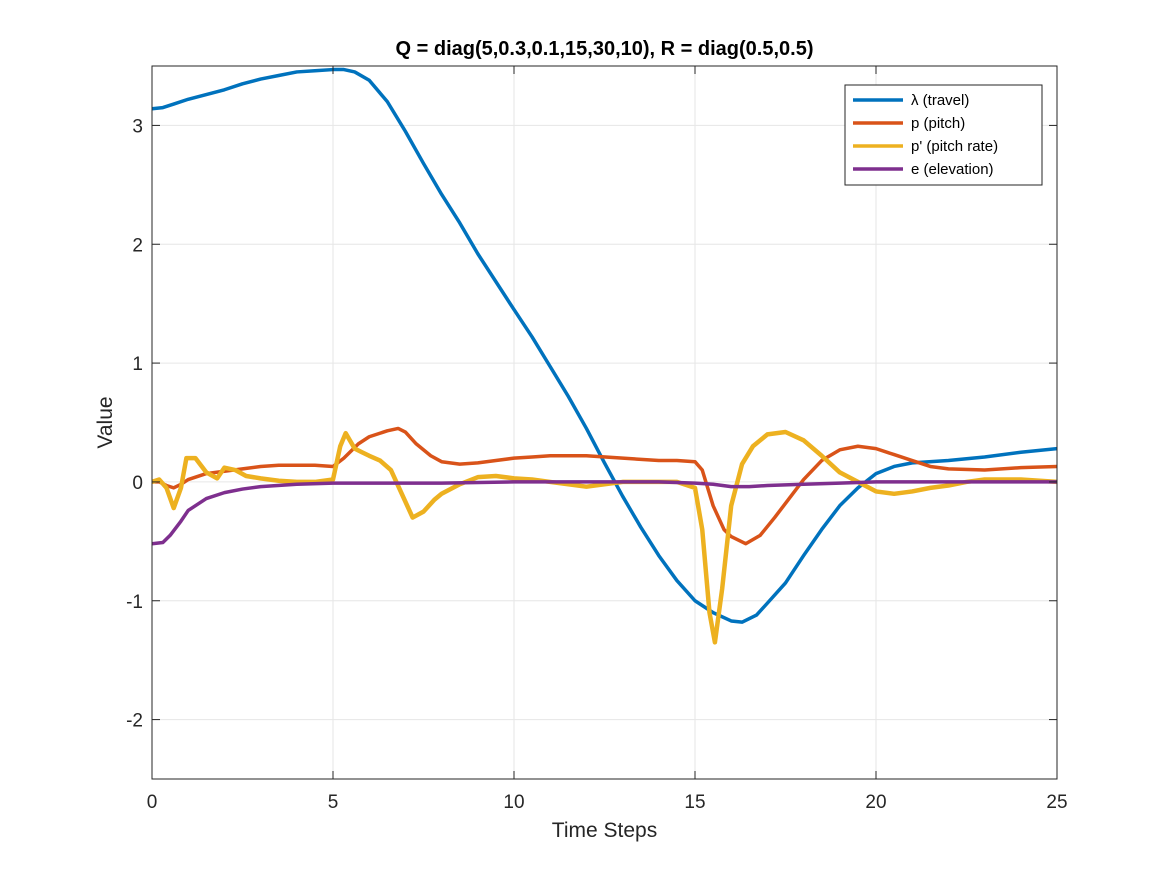 The width and height of the screenshot is (1167, 875). I want to click on y-tick-label: 1, so click(137, 364).